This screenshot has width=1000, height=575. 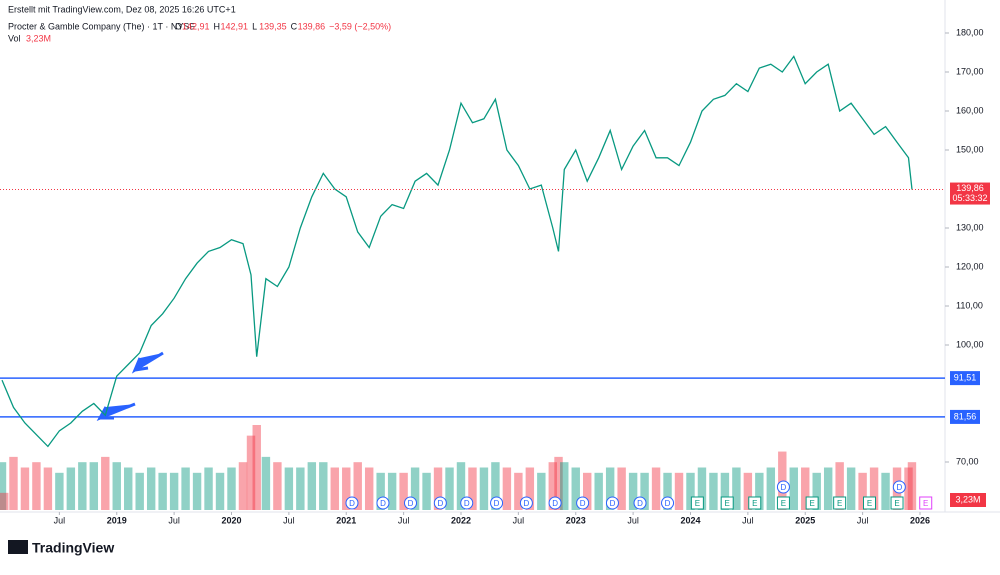 I want to click on change: −3,59 (−2,50%), so click(x=360, y=26).